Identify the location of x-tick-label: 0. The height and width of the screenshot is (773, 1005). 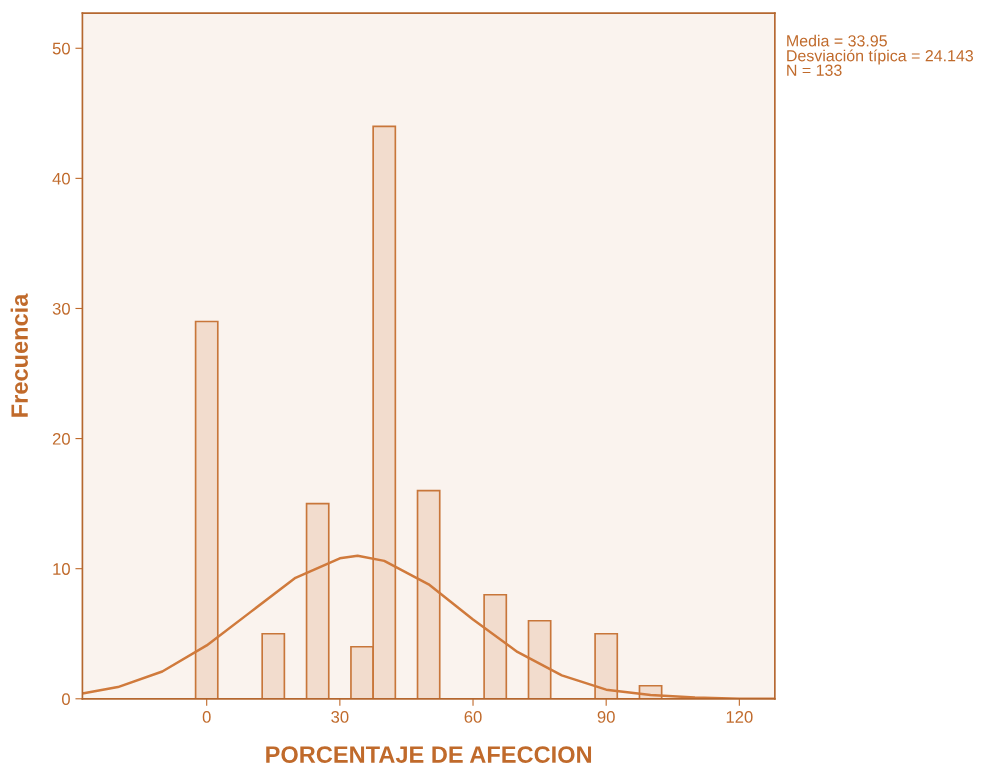
(206, 717).